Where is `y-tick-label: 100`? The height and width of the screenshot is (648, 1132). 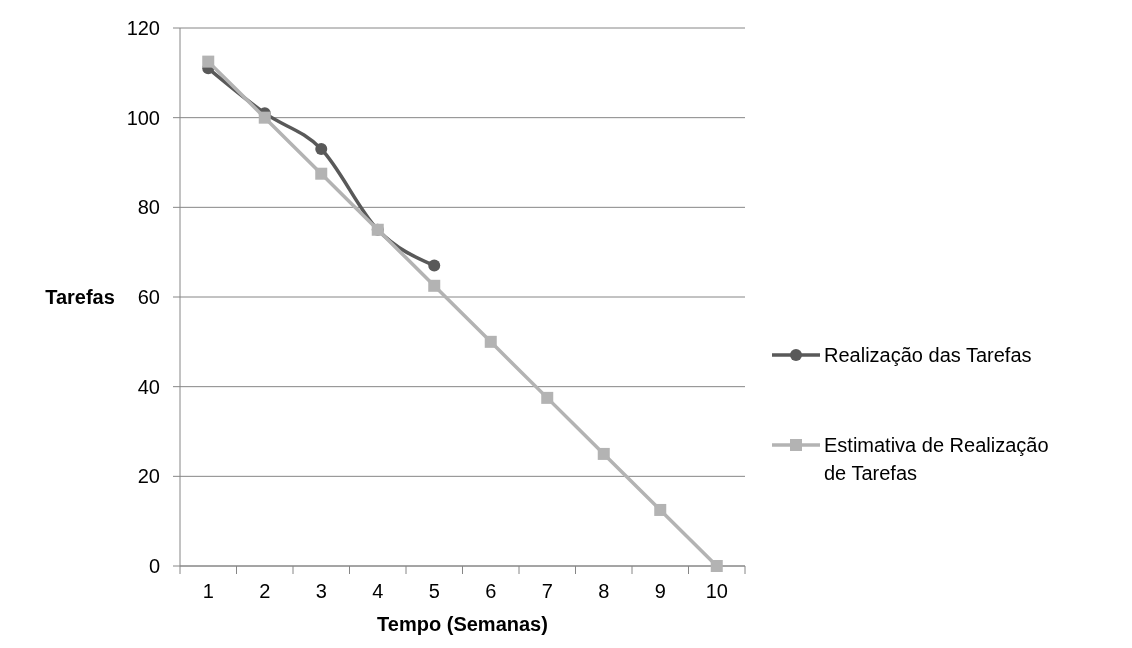 y-tick-label: 100 is located at coordinates (143, 117).